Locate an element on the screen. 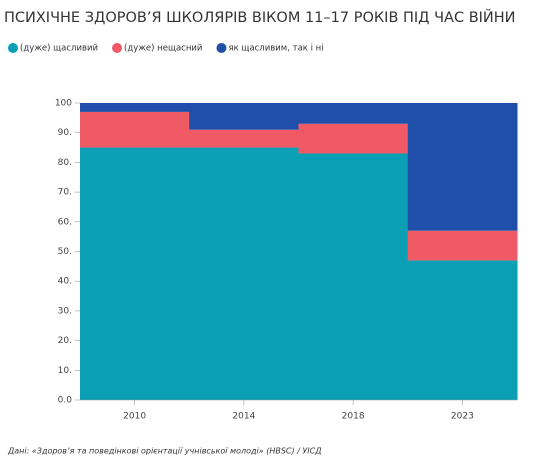 This screenshot has width=549, height=462. y-tick-label: 100 is located at coordinates (63, 104).